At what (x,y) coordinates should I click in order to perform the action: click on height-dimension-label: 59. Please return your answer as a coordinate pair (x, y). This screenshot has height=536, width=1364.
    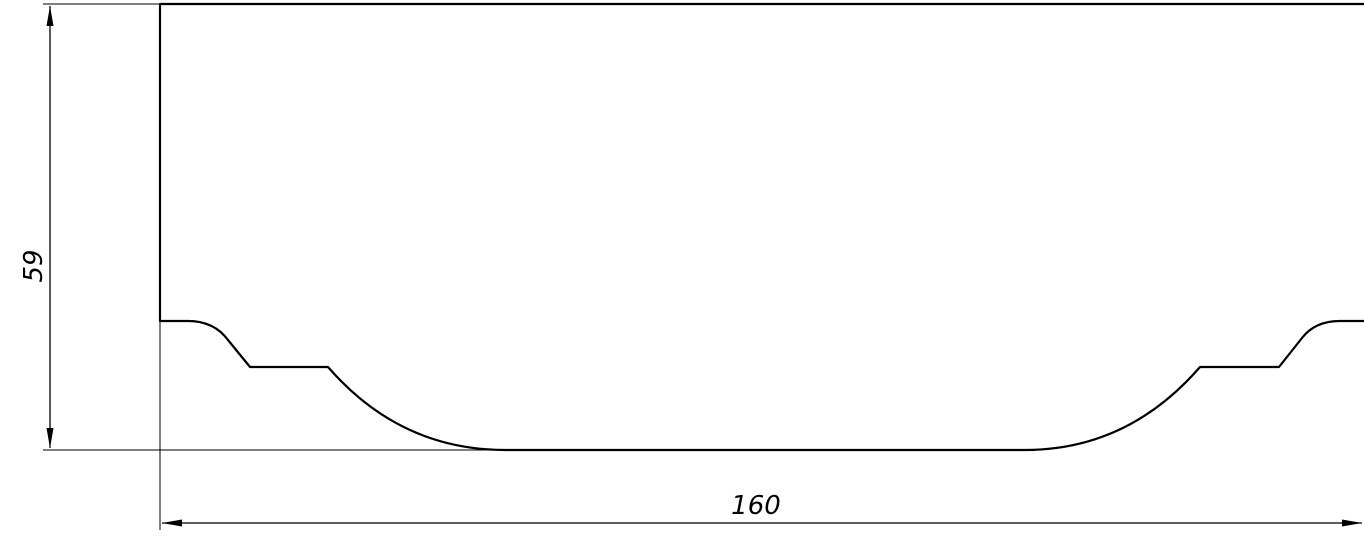
    Looking at the image, I should click on (34, 265).